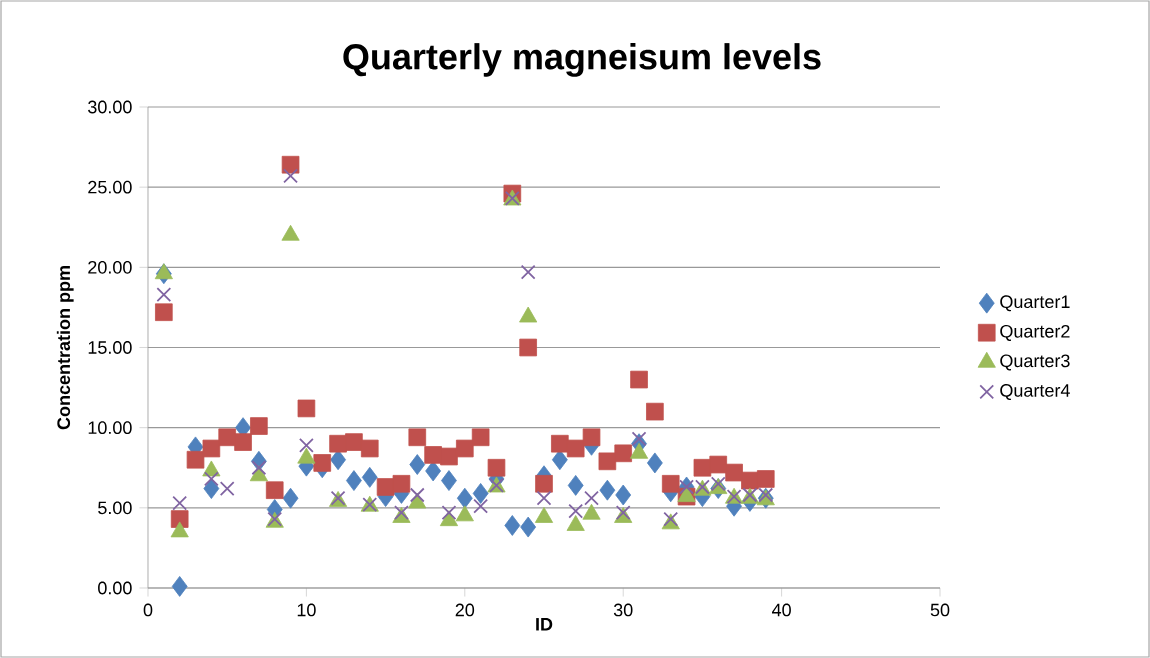  Describe the element at coordinates (582, 60) in the screenshot. I see `chart-title: Quarterly magneisum levels` at that location.